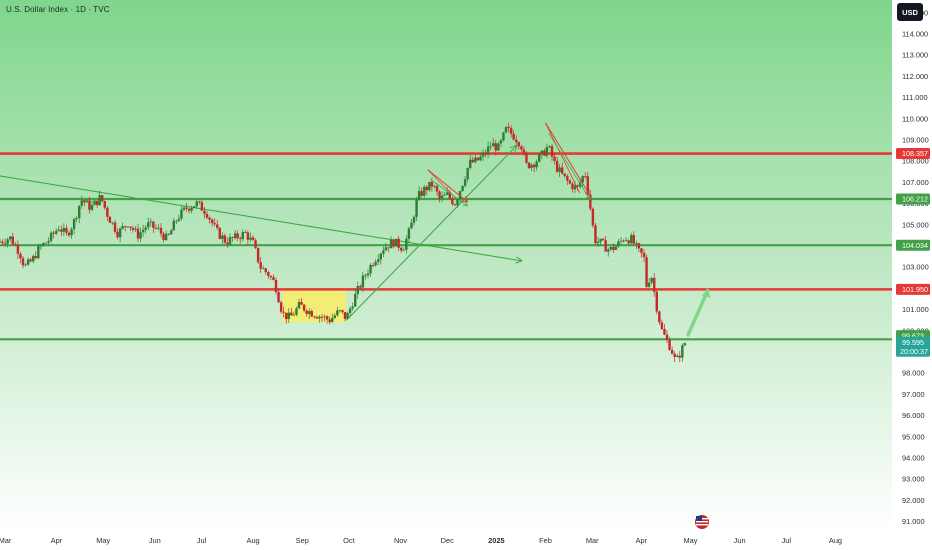  What do you see at coordinates (913, 342) in the screenshot?
I see `current-price-label: 99.595` at bounding box center [913, 342].